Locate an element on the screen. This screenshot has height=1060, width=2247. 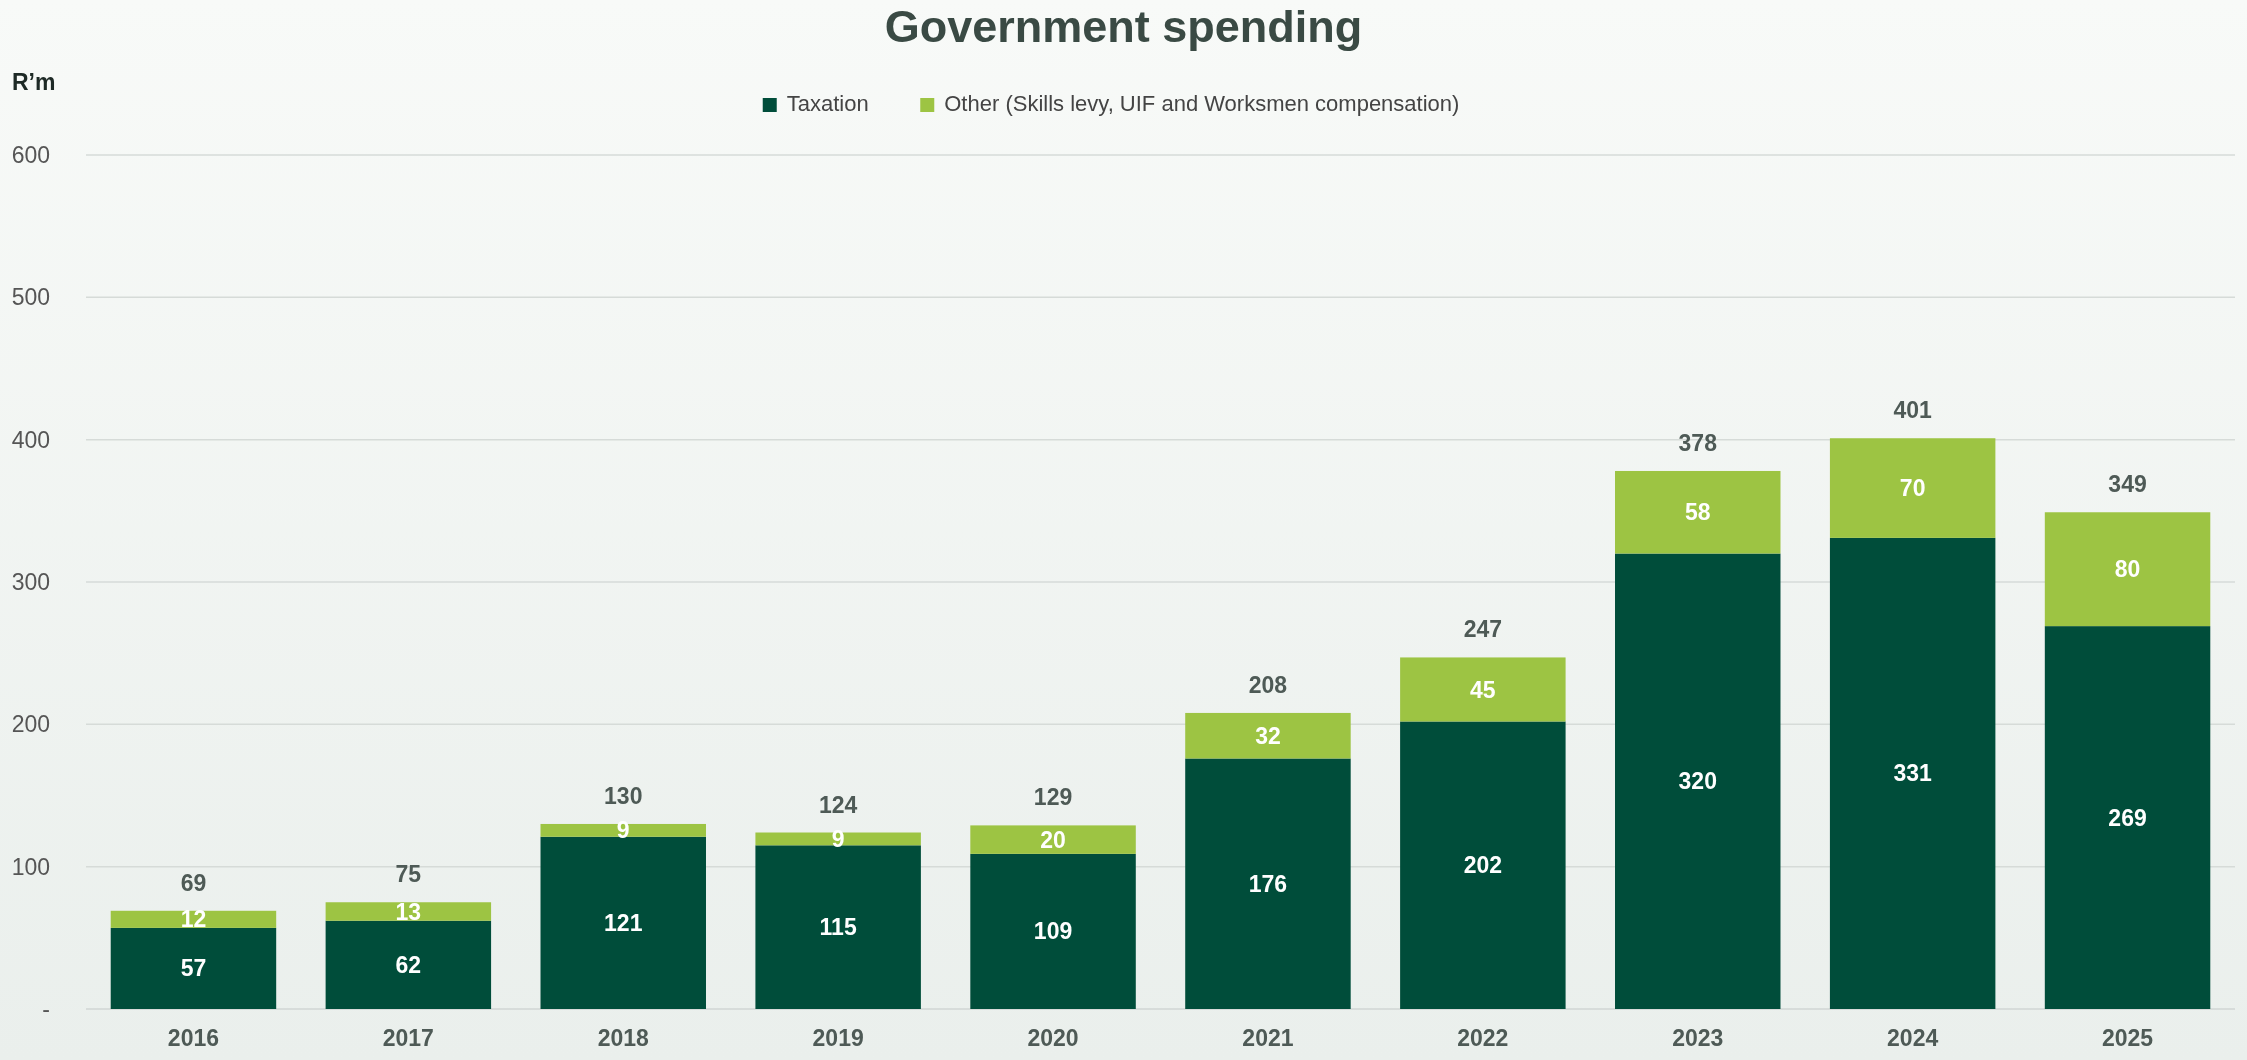
total-label: 208 is located at coordinates (1268, 684).